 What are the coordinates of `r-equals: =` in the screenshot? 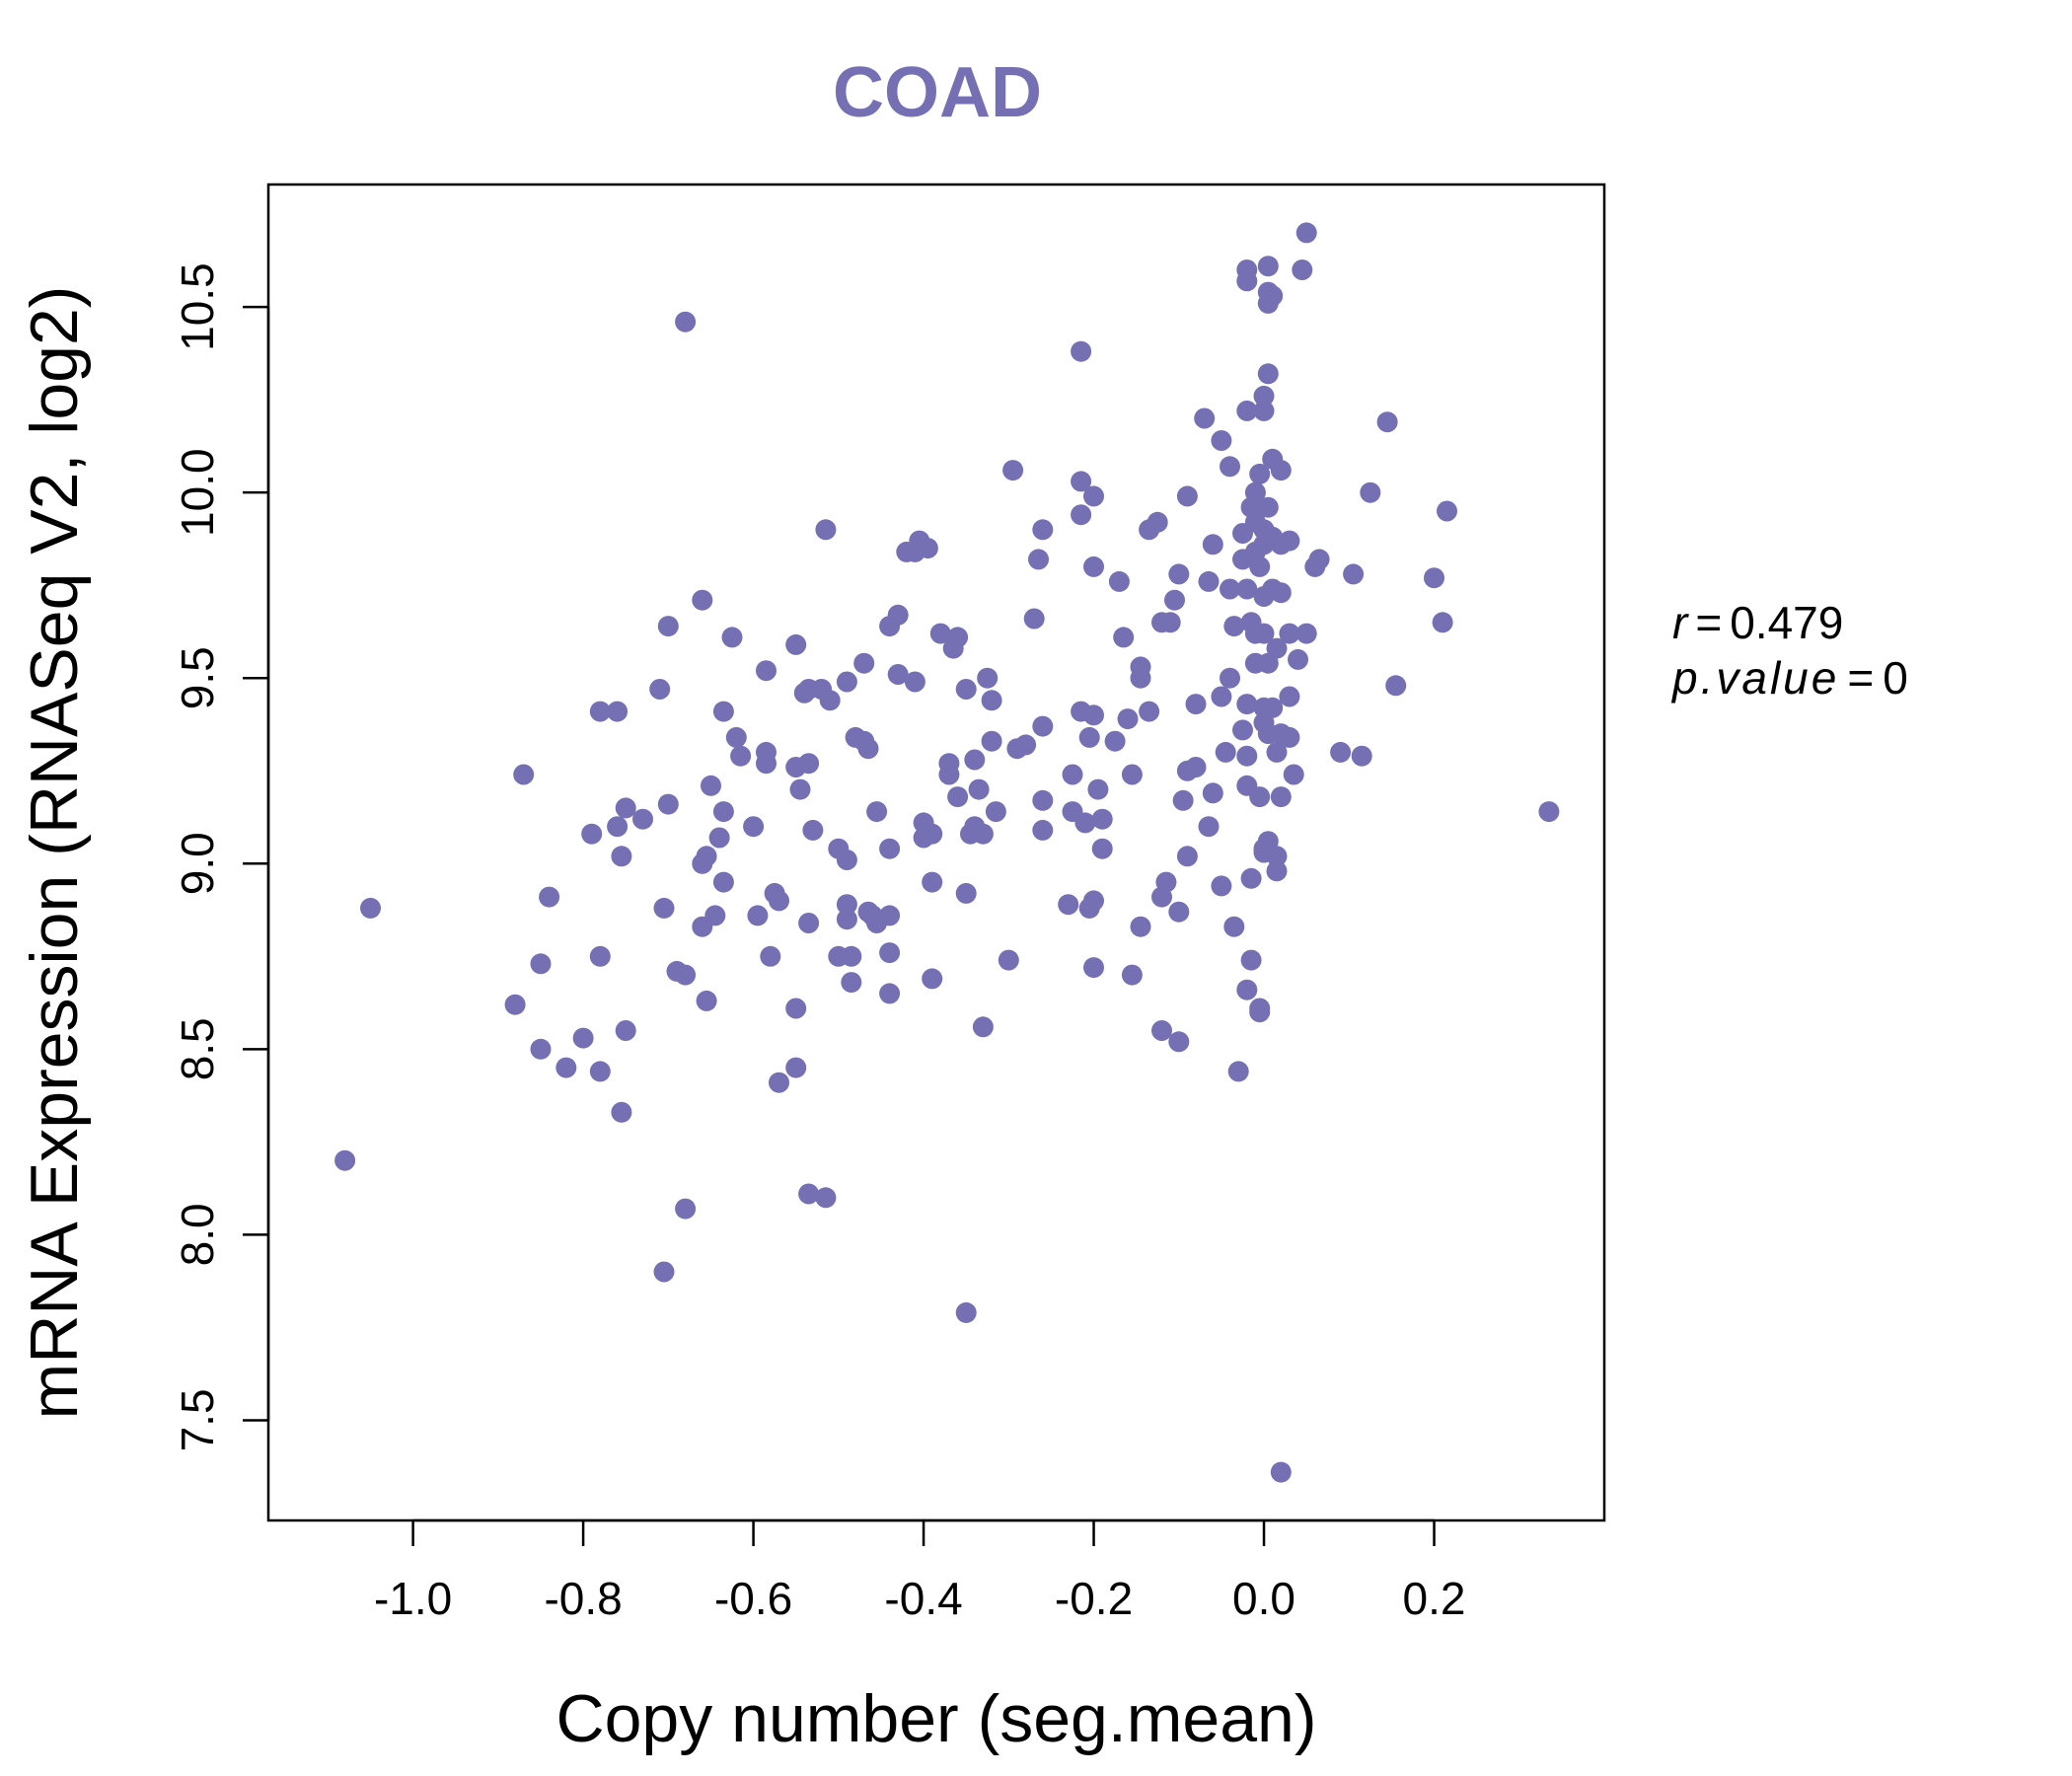 It's located at (1709, 622).